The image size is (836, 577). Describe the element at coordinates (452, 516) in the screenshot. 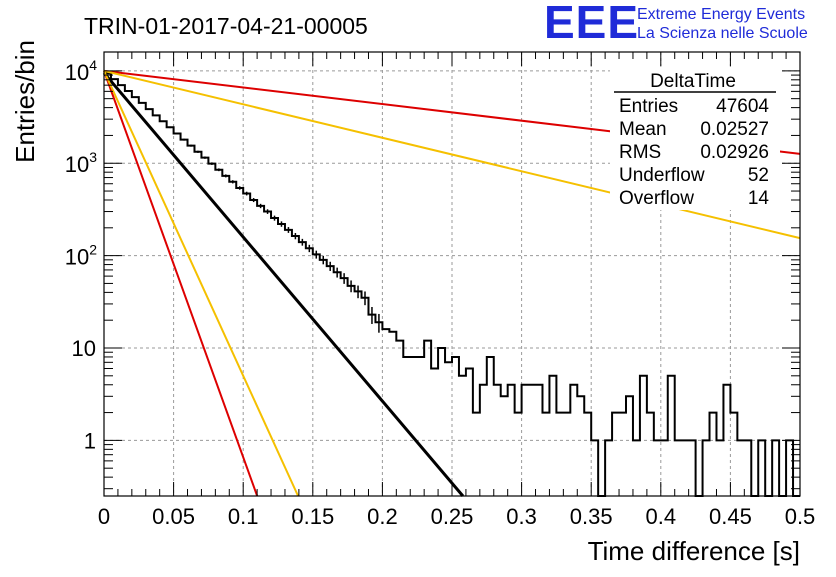

I see `x-tick-label: 0.25` at that location.